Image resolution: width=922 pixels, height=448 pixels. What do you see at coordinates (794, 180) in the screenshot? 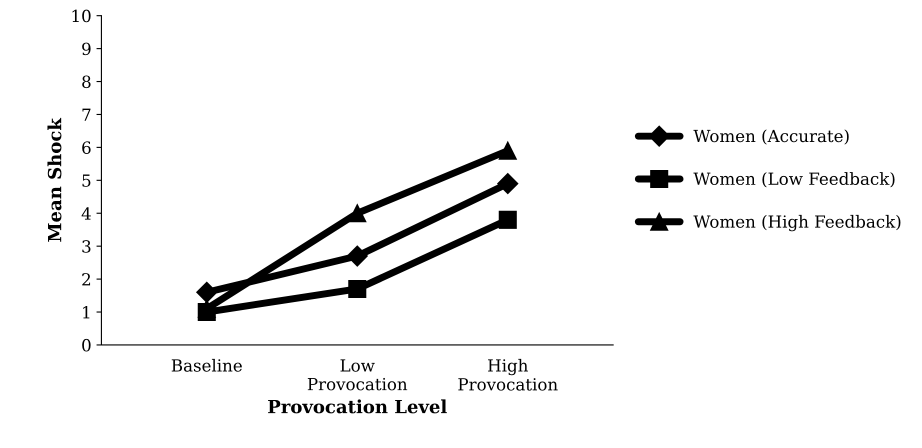
I see `legend-label: Women (Low Feedback)` at bounding box center [794, 180].